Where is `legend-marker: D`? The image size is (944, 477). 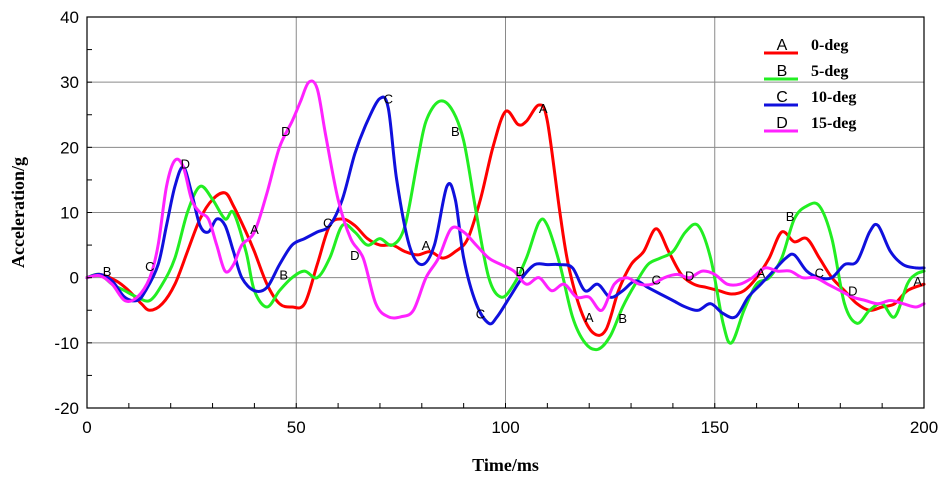
legend-marker: D is located at coordinates (782, 123).